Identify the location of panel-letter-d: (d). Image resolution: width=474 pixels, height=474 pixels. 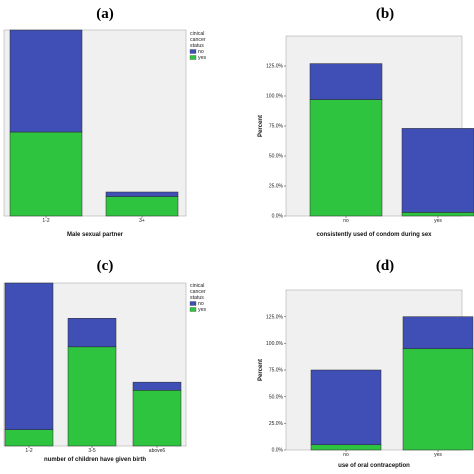
(385, 266).